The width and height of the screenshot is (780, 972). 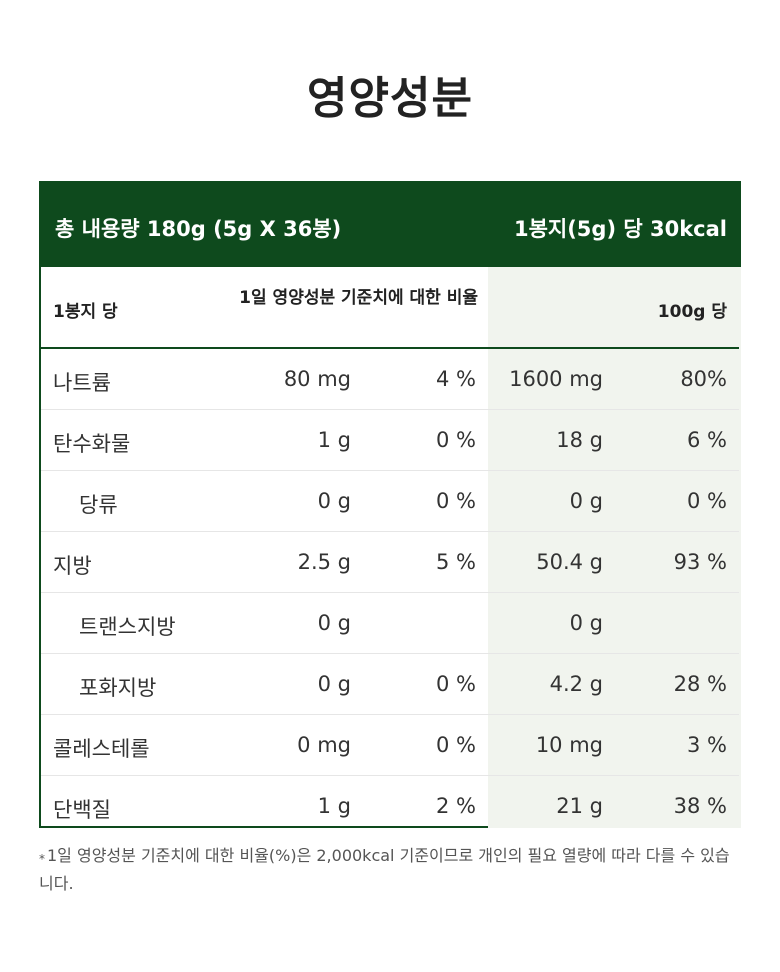 I want to click on per-serving-label: 1봉지 당, so click(x=85, y=312).